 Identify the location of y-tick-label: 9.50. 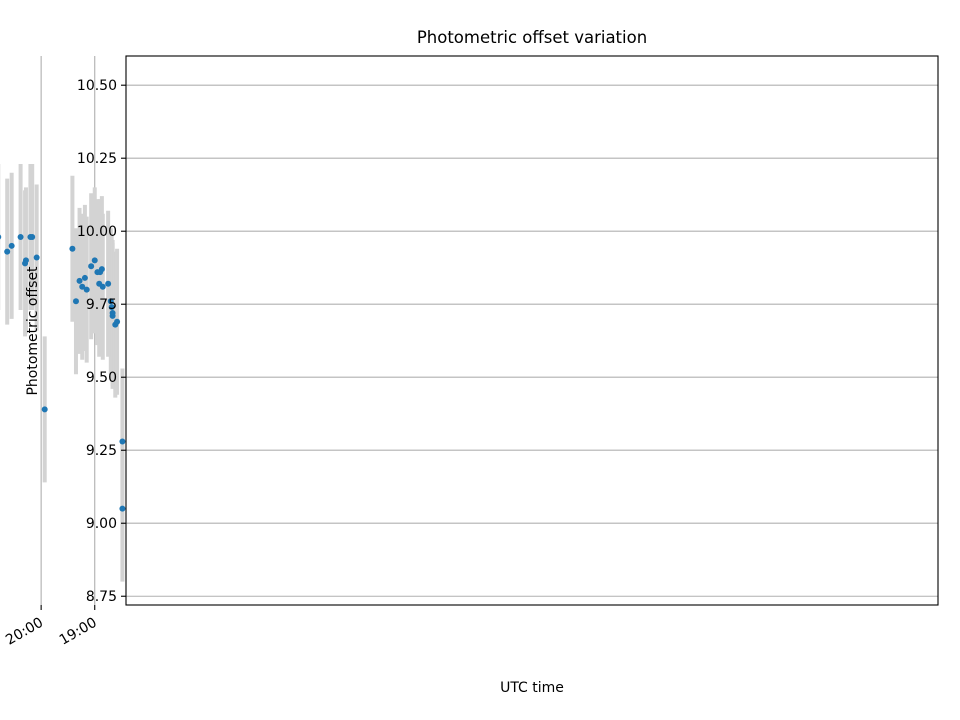
(101, 378).